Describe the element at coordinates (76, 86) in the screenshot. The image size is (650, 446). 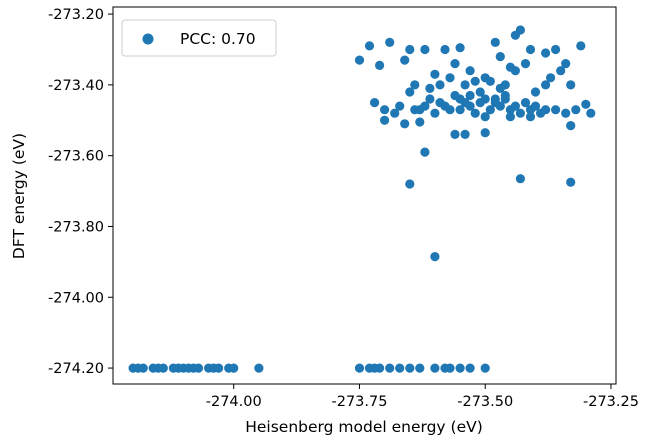
I see `y-tick-label: -273.40` at that location.